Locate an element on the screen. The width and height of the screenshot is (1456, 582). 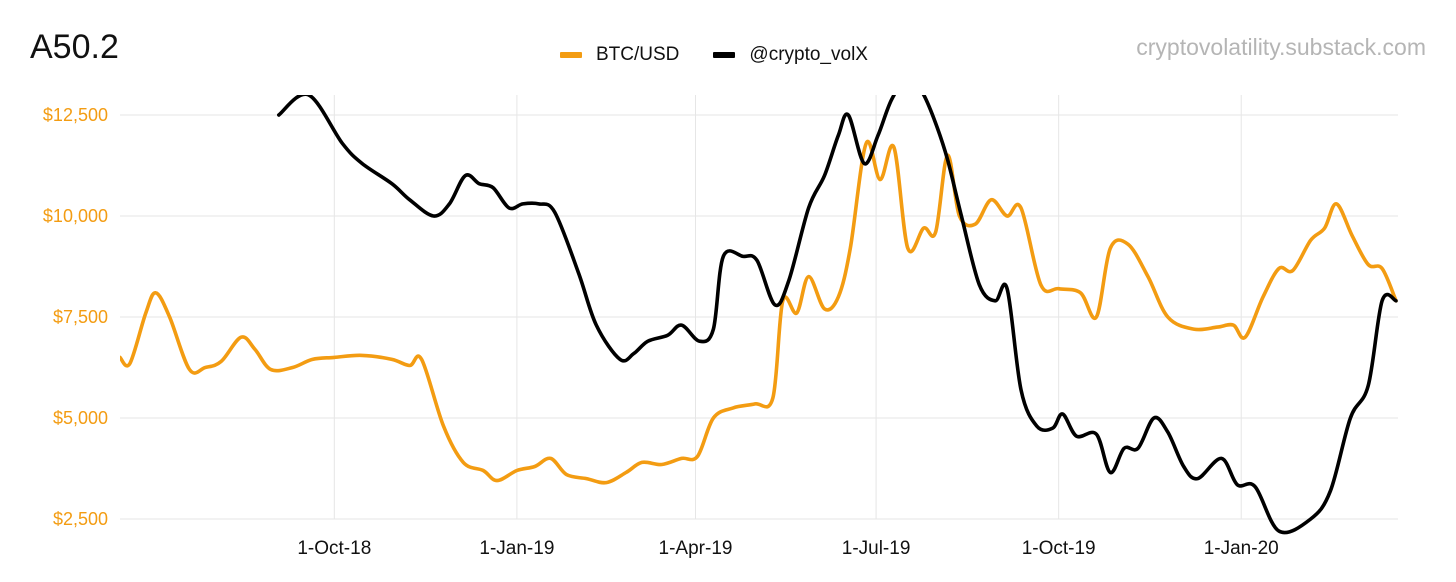
legend-item-vol: @crypto_volX is located at coordinates (790, 55).